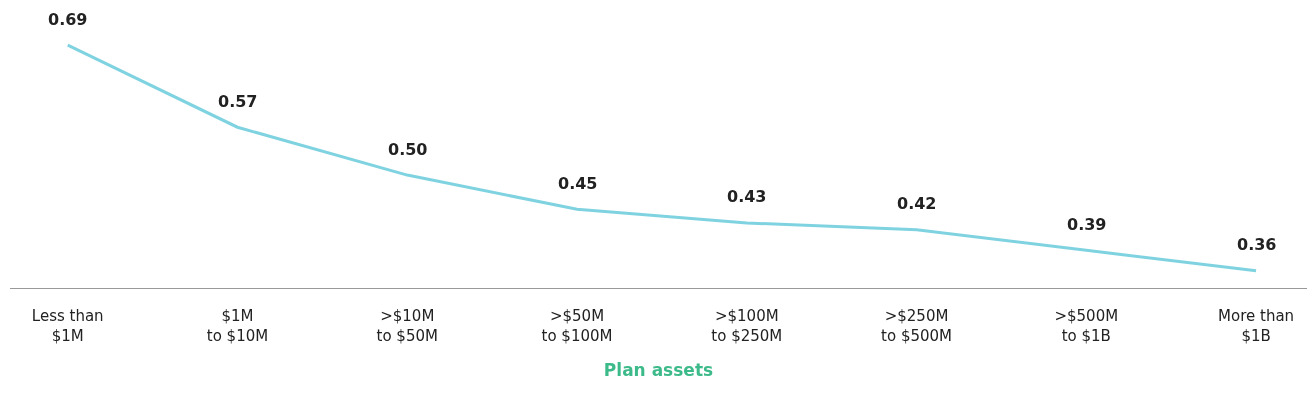  Describe the element at coordinates (1256, 326) in the screenshot. I see `x-tick-label: More than $1B` at that location.